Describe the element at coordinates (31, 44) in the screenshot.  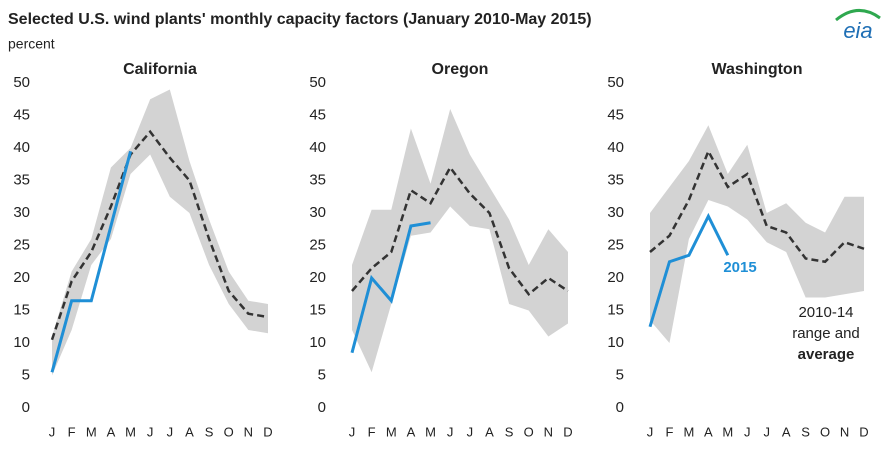
I see `unit-label: percent` at that location.